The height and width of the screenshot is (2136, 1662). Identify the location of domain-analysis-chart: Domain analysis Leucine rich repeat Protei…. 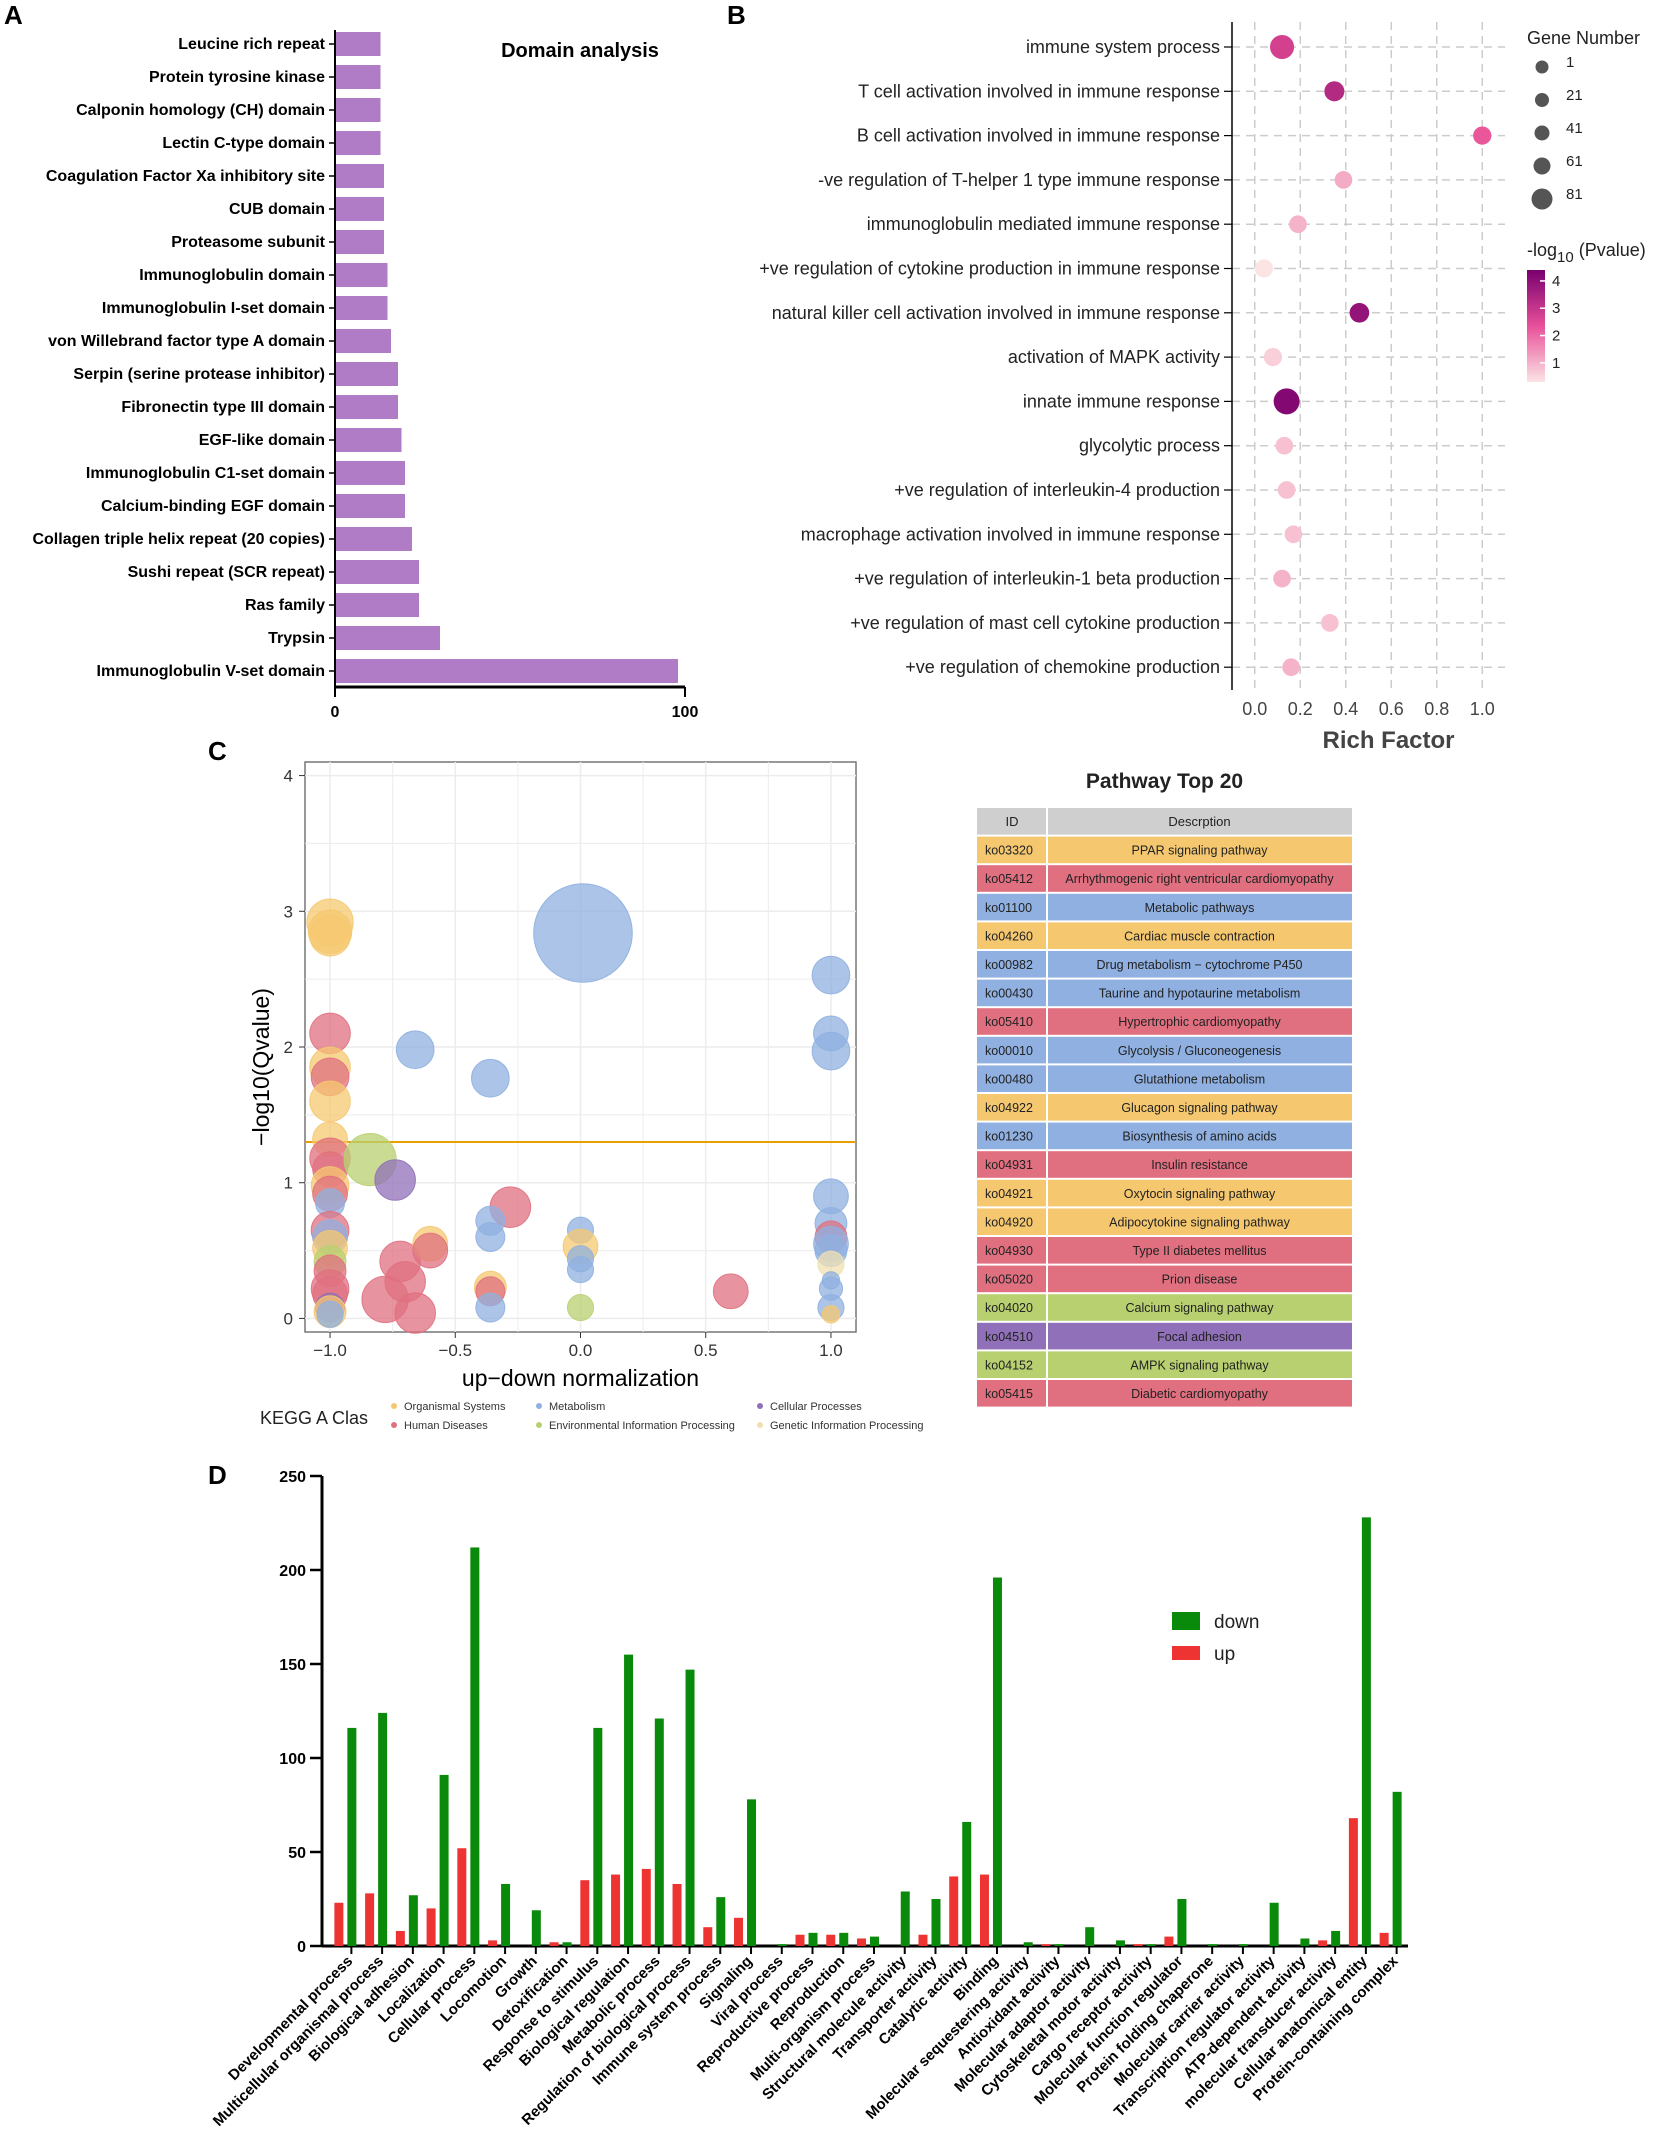
(365, 375).